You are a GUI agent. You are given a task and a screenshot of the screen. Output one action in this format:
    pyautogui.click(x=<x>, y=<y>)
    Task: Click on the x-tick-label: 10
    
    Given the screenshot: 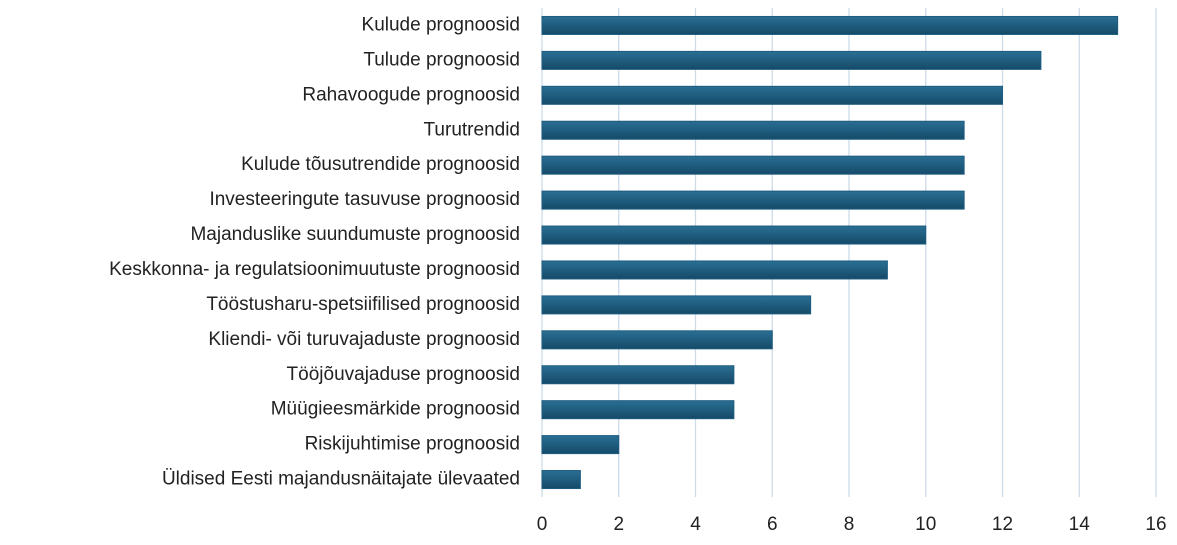 What is the action you would take?
    pyautogui.click(x=925, y=524)
    